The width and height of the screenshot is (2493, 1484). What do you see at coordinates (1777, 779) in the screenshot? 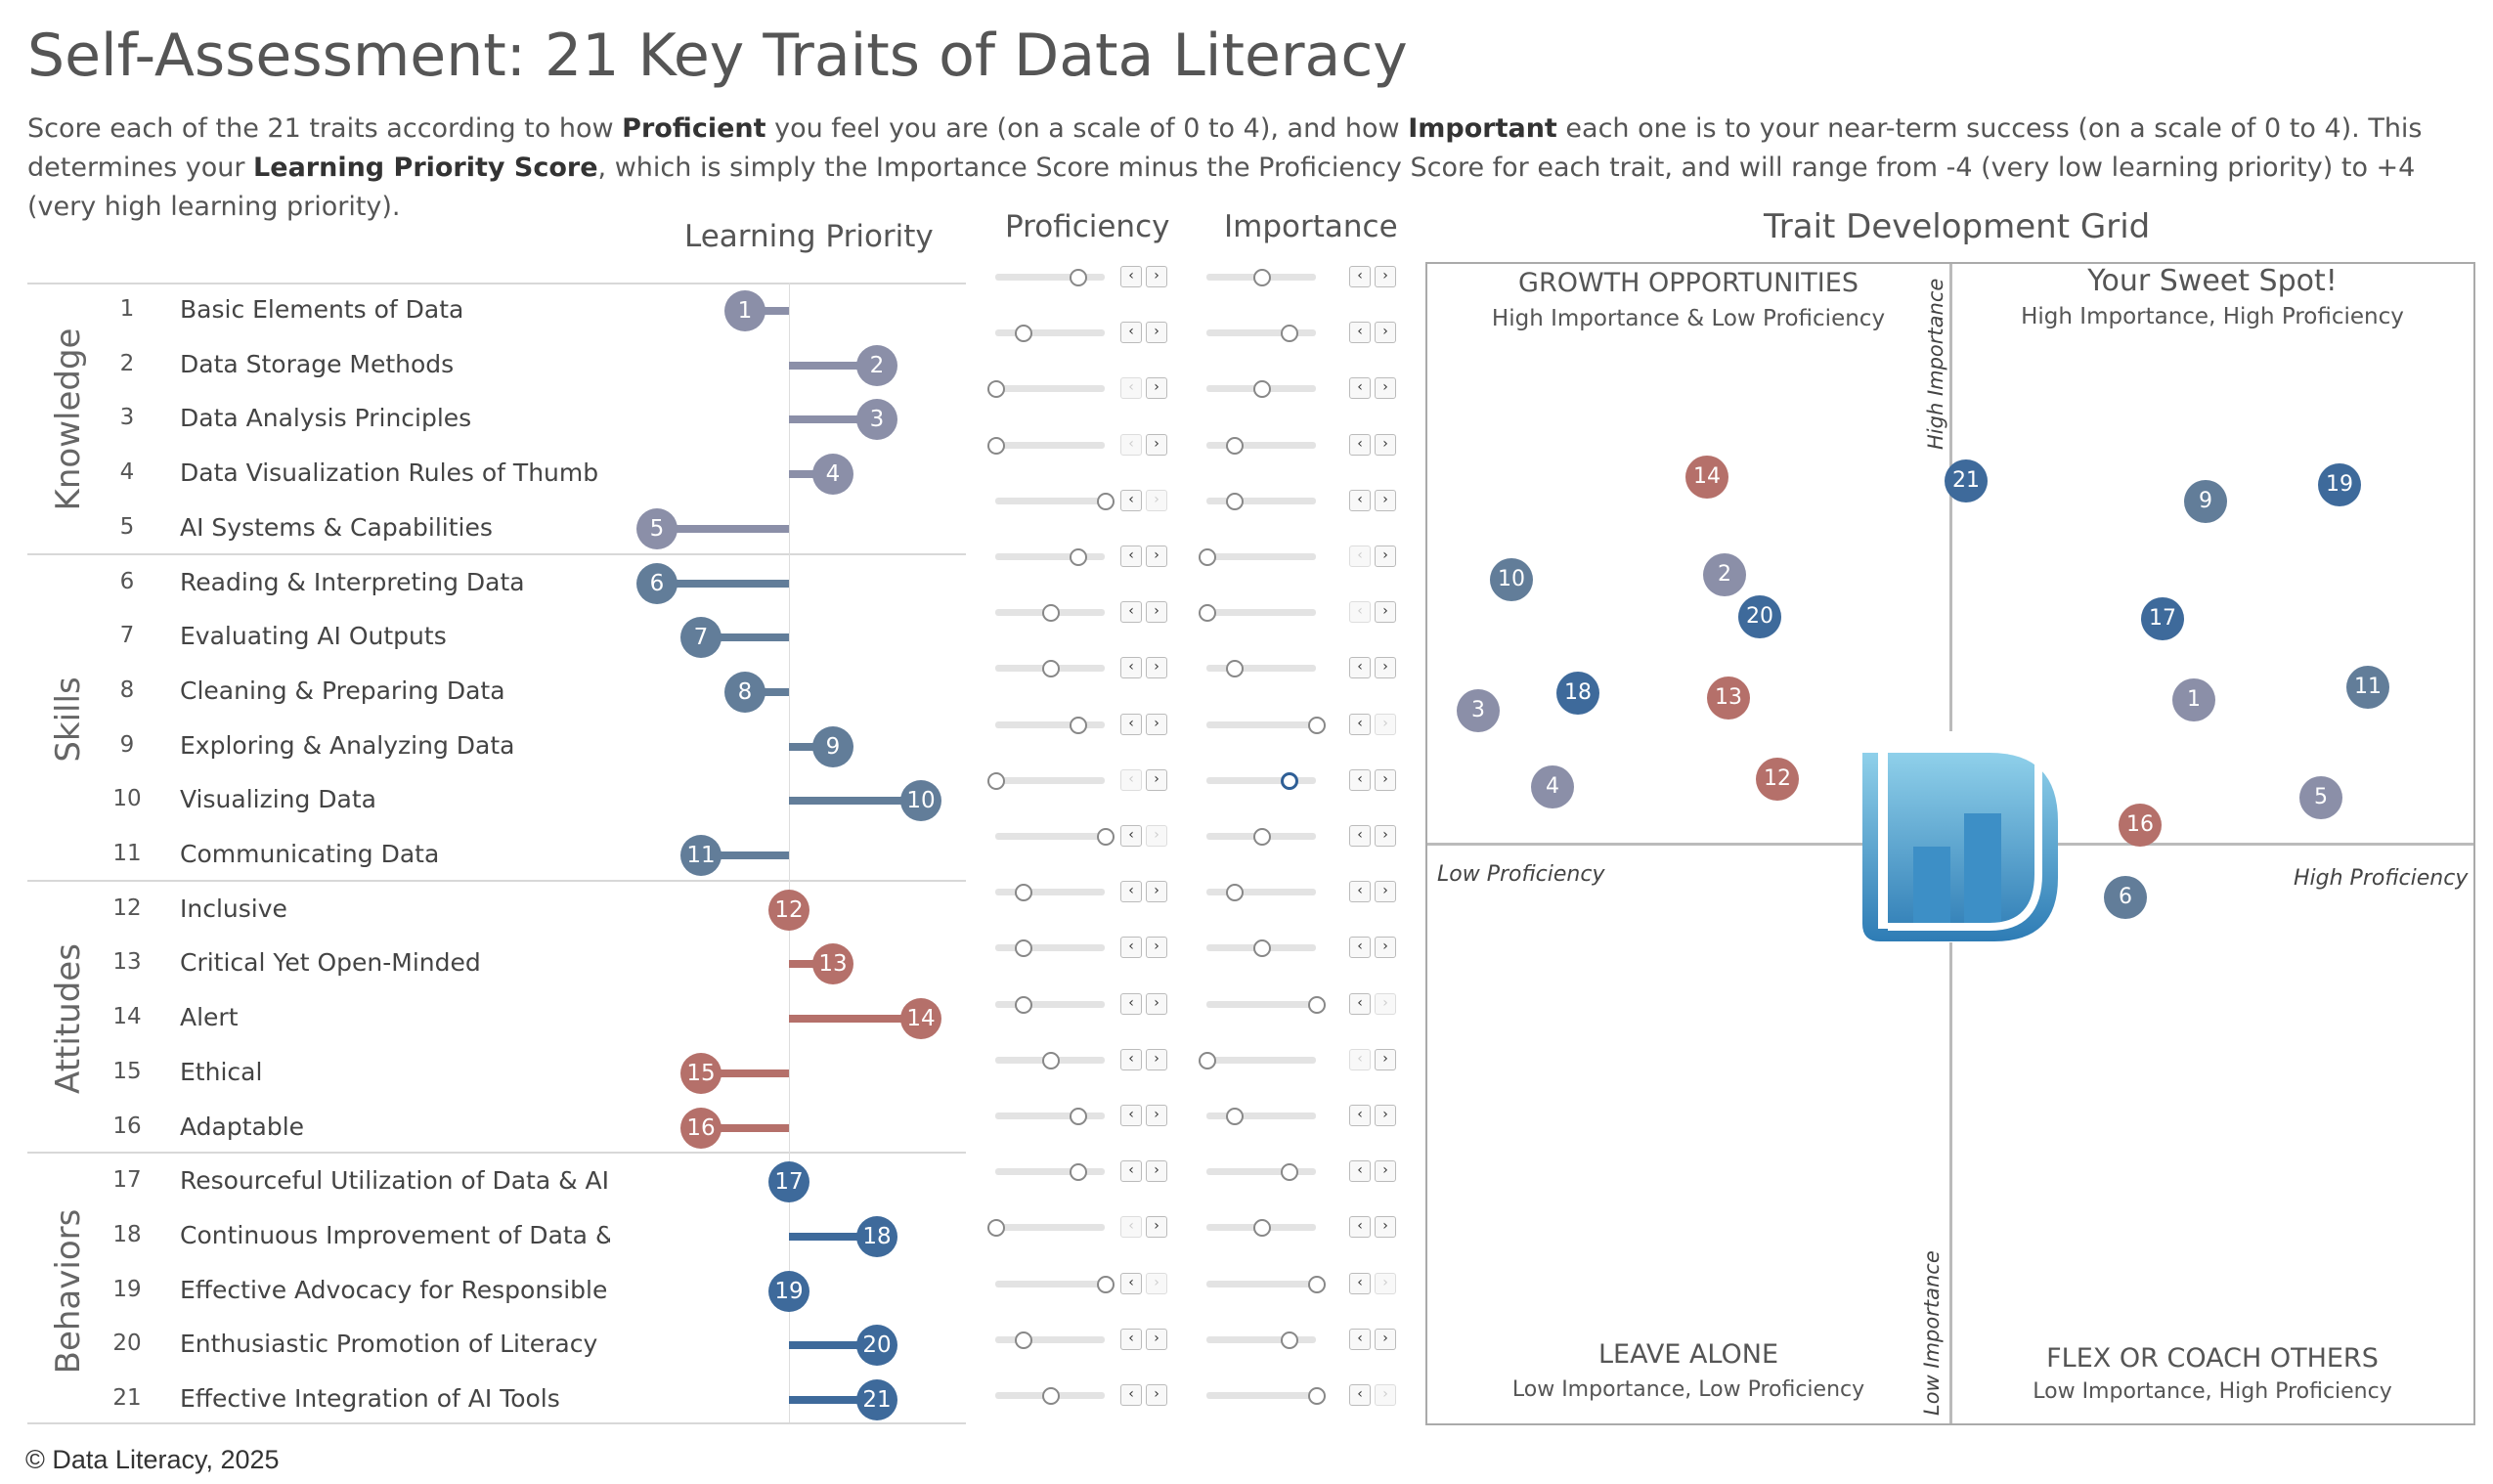
I see `grid-point: 12` at bounding box center [1777, 779].